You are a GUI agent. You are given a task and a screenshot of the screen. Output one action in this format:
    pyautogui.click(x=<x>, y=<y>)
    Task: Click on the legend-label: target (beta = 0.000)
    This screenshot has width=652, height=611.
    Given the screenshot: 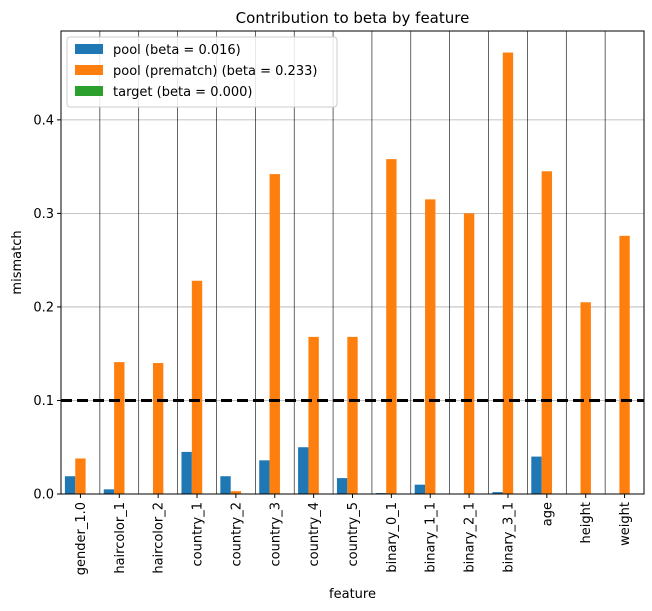 What is the action you would take?
    pyautogui.click(x=183, y=92)
    